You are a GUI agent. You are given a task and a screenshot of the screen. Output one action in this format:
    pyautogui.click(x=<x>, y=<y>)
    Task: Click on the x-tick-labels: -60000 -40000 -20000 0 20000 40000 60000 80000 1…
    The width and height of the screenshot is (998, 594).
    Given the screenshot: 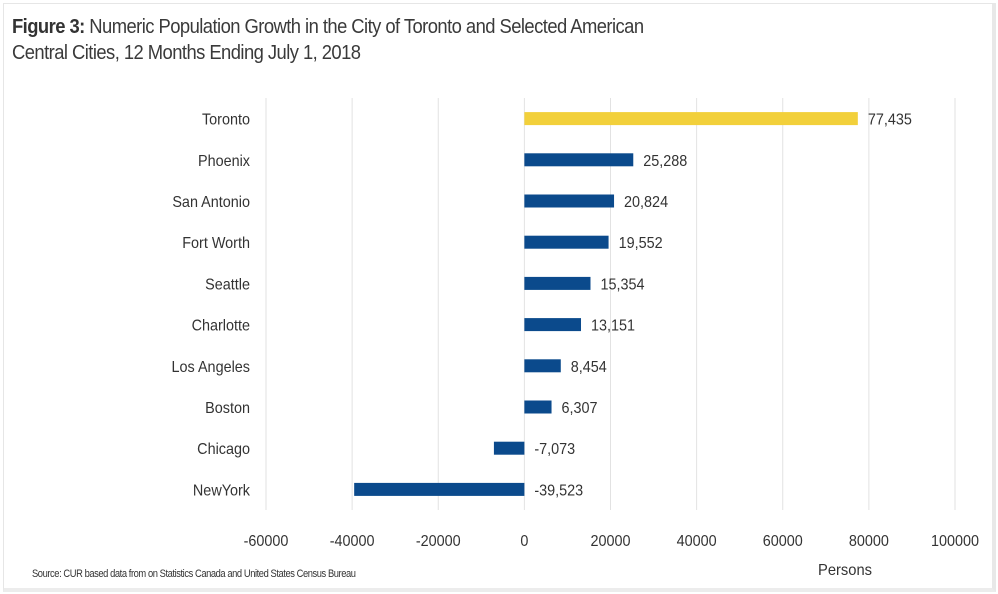 What is the action you would take?
    pyautogui.click(x=611, y=541)
    